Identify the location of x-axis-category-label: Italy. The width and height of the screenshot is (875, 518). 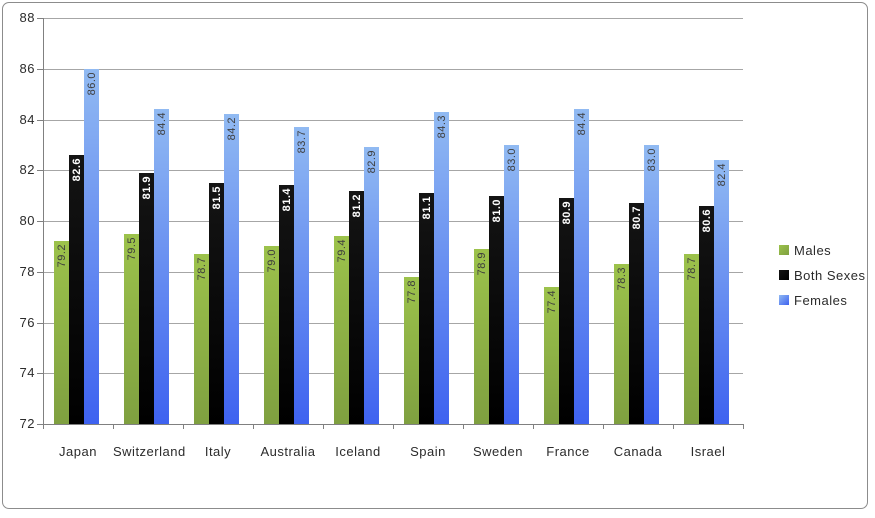
(218, 451).